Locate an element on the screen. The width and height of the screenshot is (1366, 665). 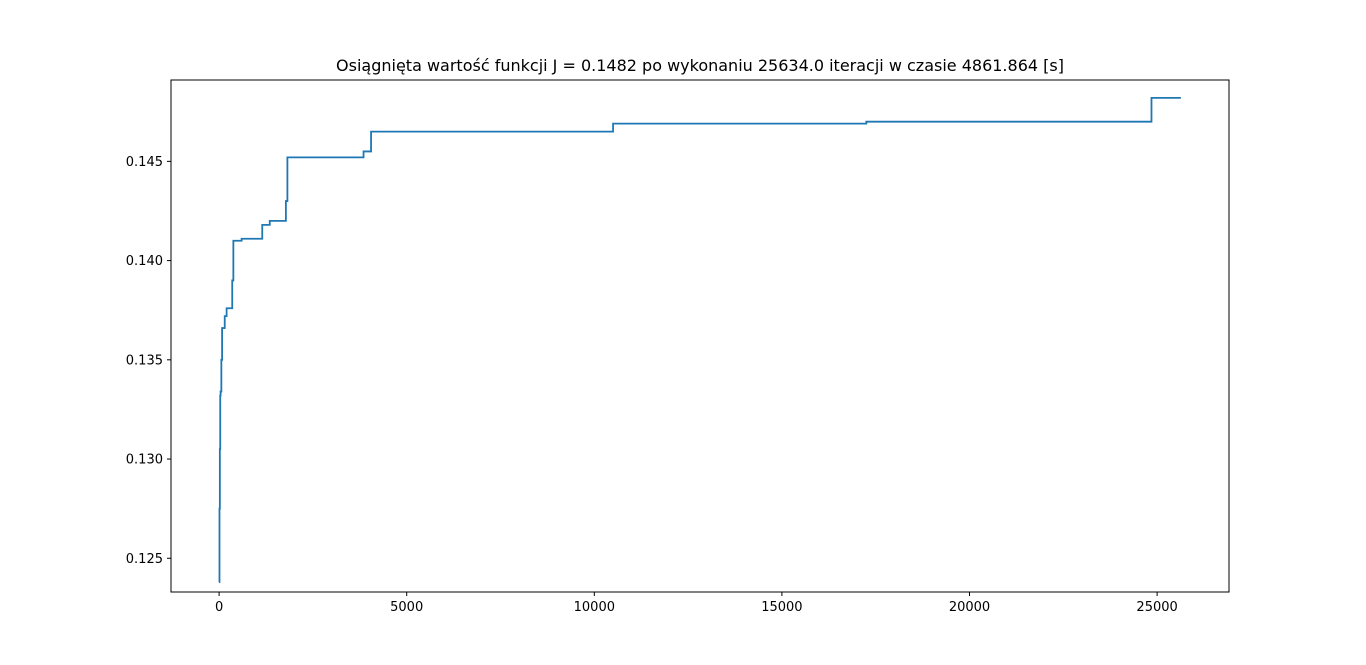
y-axis: 0.125 0.130 0.135 0.140 0.145 is located at coordinates (148, 361).